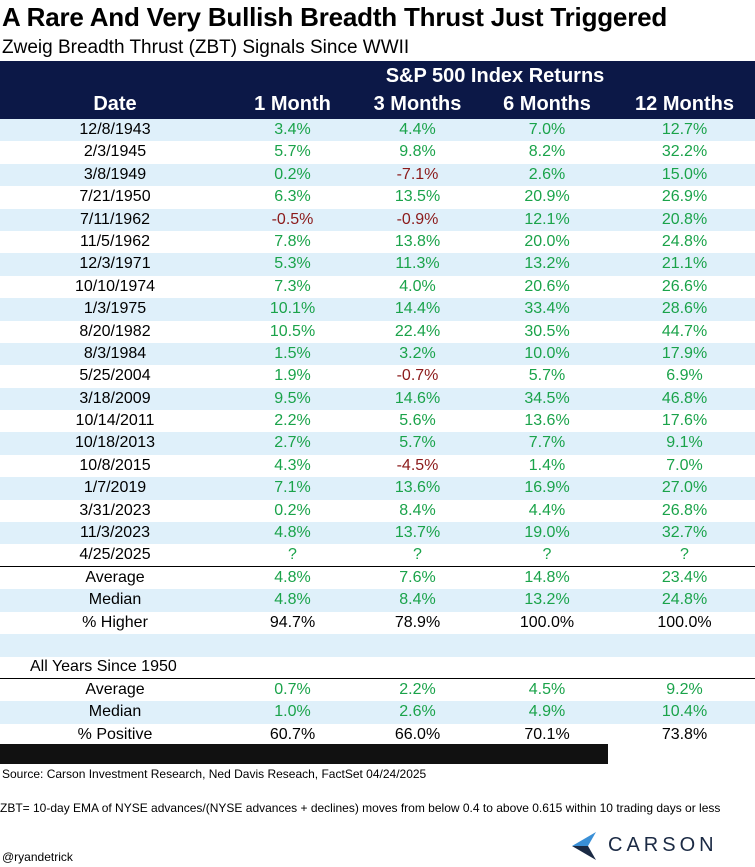  I want to click on return-cell: 10.1%, so click(292, 309).